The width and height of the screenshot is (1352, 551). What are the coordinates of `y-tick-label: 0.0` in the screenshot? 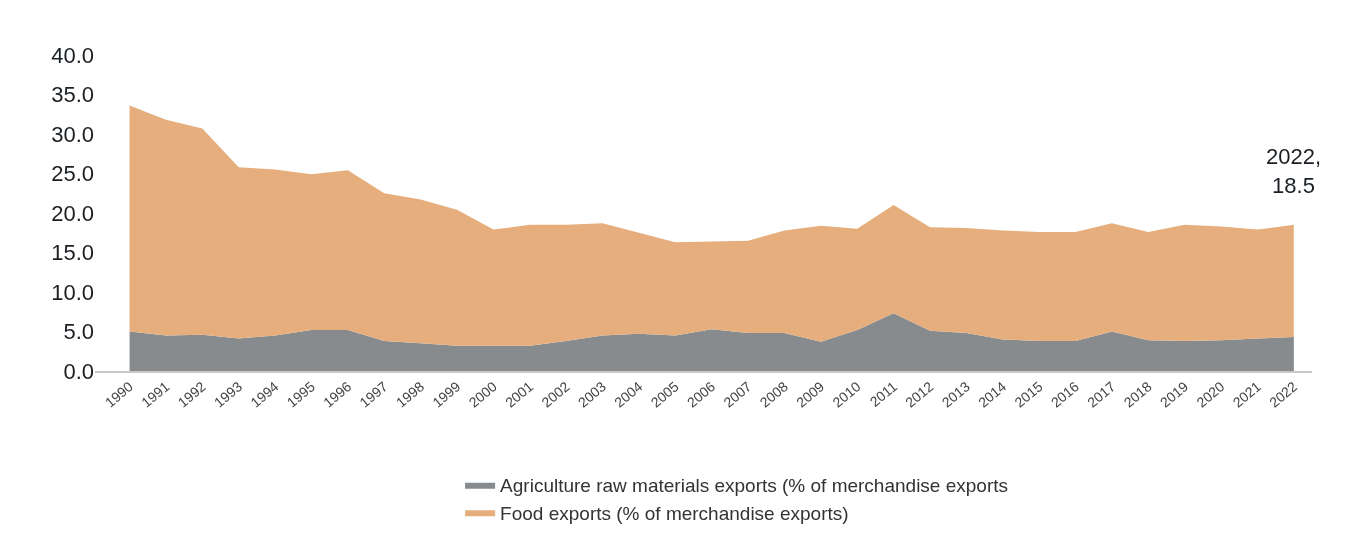 It's located at (78, 371).